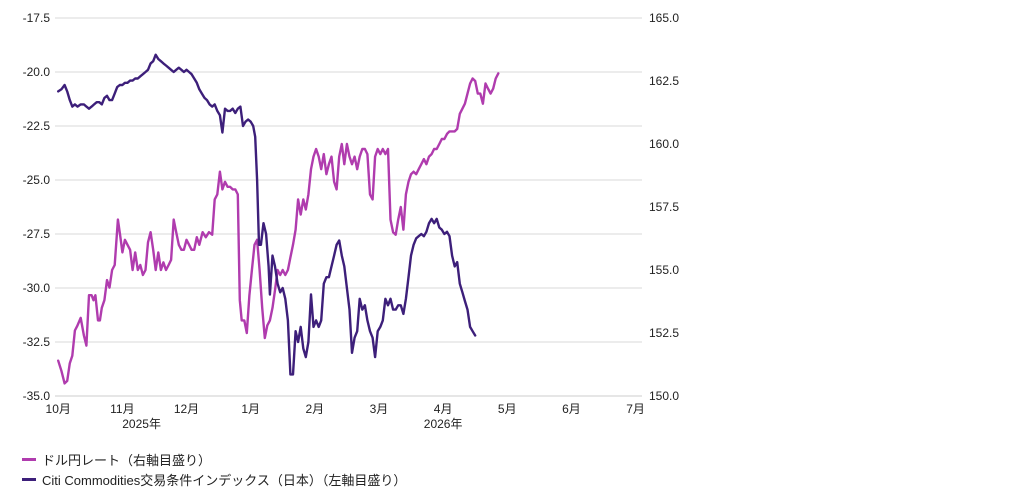 This screenshot has height=491, width=1015. I want to click on x-month-label: 5月, so click(507, 409).